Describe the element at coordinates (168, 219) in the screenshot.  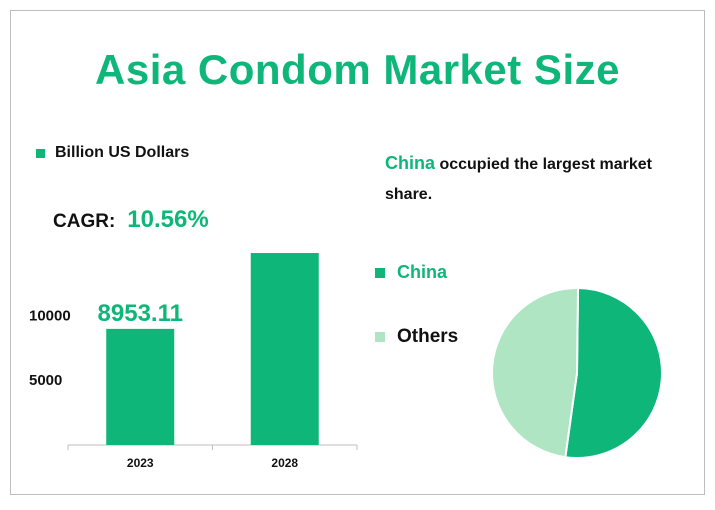
I see `cagr-value: 10.56%` at that location.